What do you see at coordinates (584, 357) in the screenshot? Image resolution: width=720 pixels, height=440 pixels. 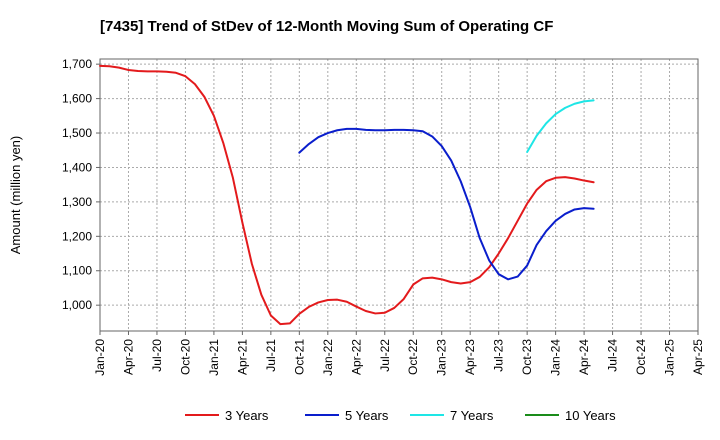 I see `x-tick-label: Apr-24` at bounding box center [584, 357].